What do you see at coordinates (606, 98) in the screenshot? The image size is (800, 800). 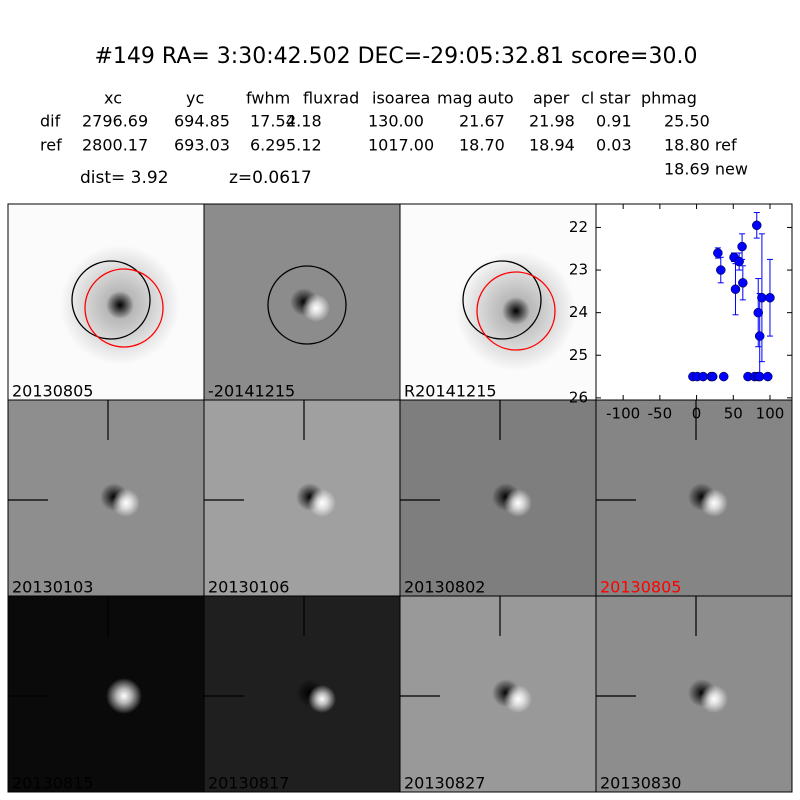 I see `column-header: cl star` at bounding box center [606, 98].